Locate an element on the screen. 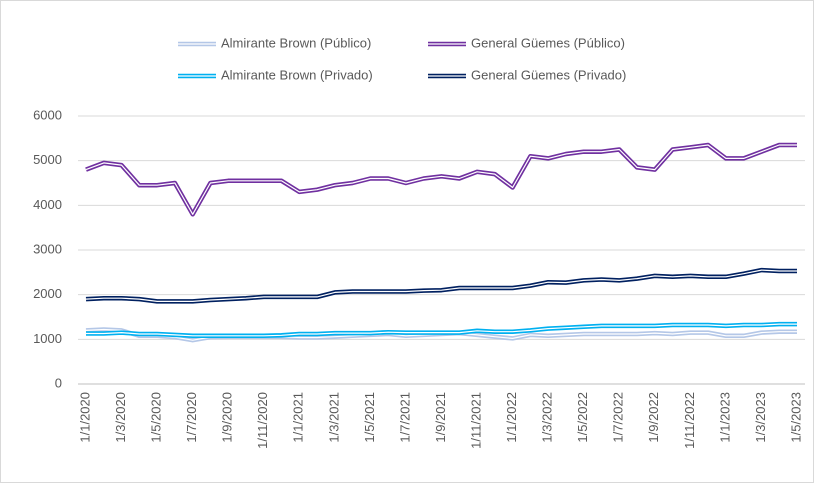 The height and width of the screenshot is (484, 815). x-tick-label: 1/5/2020 is located at coordinates (156, 417).